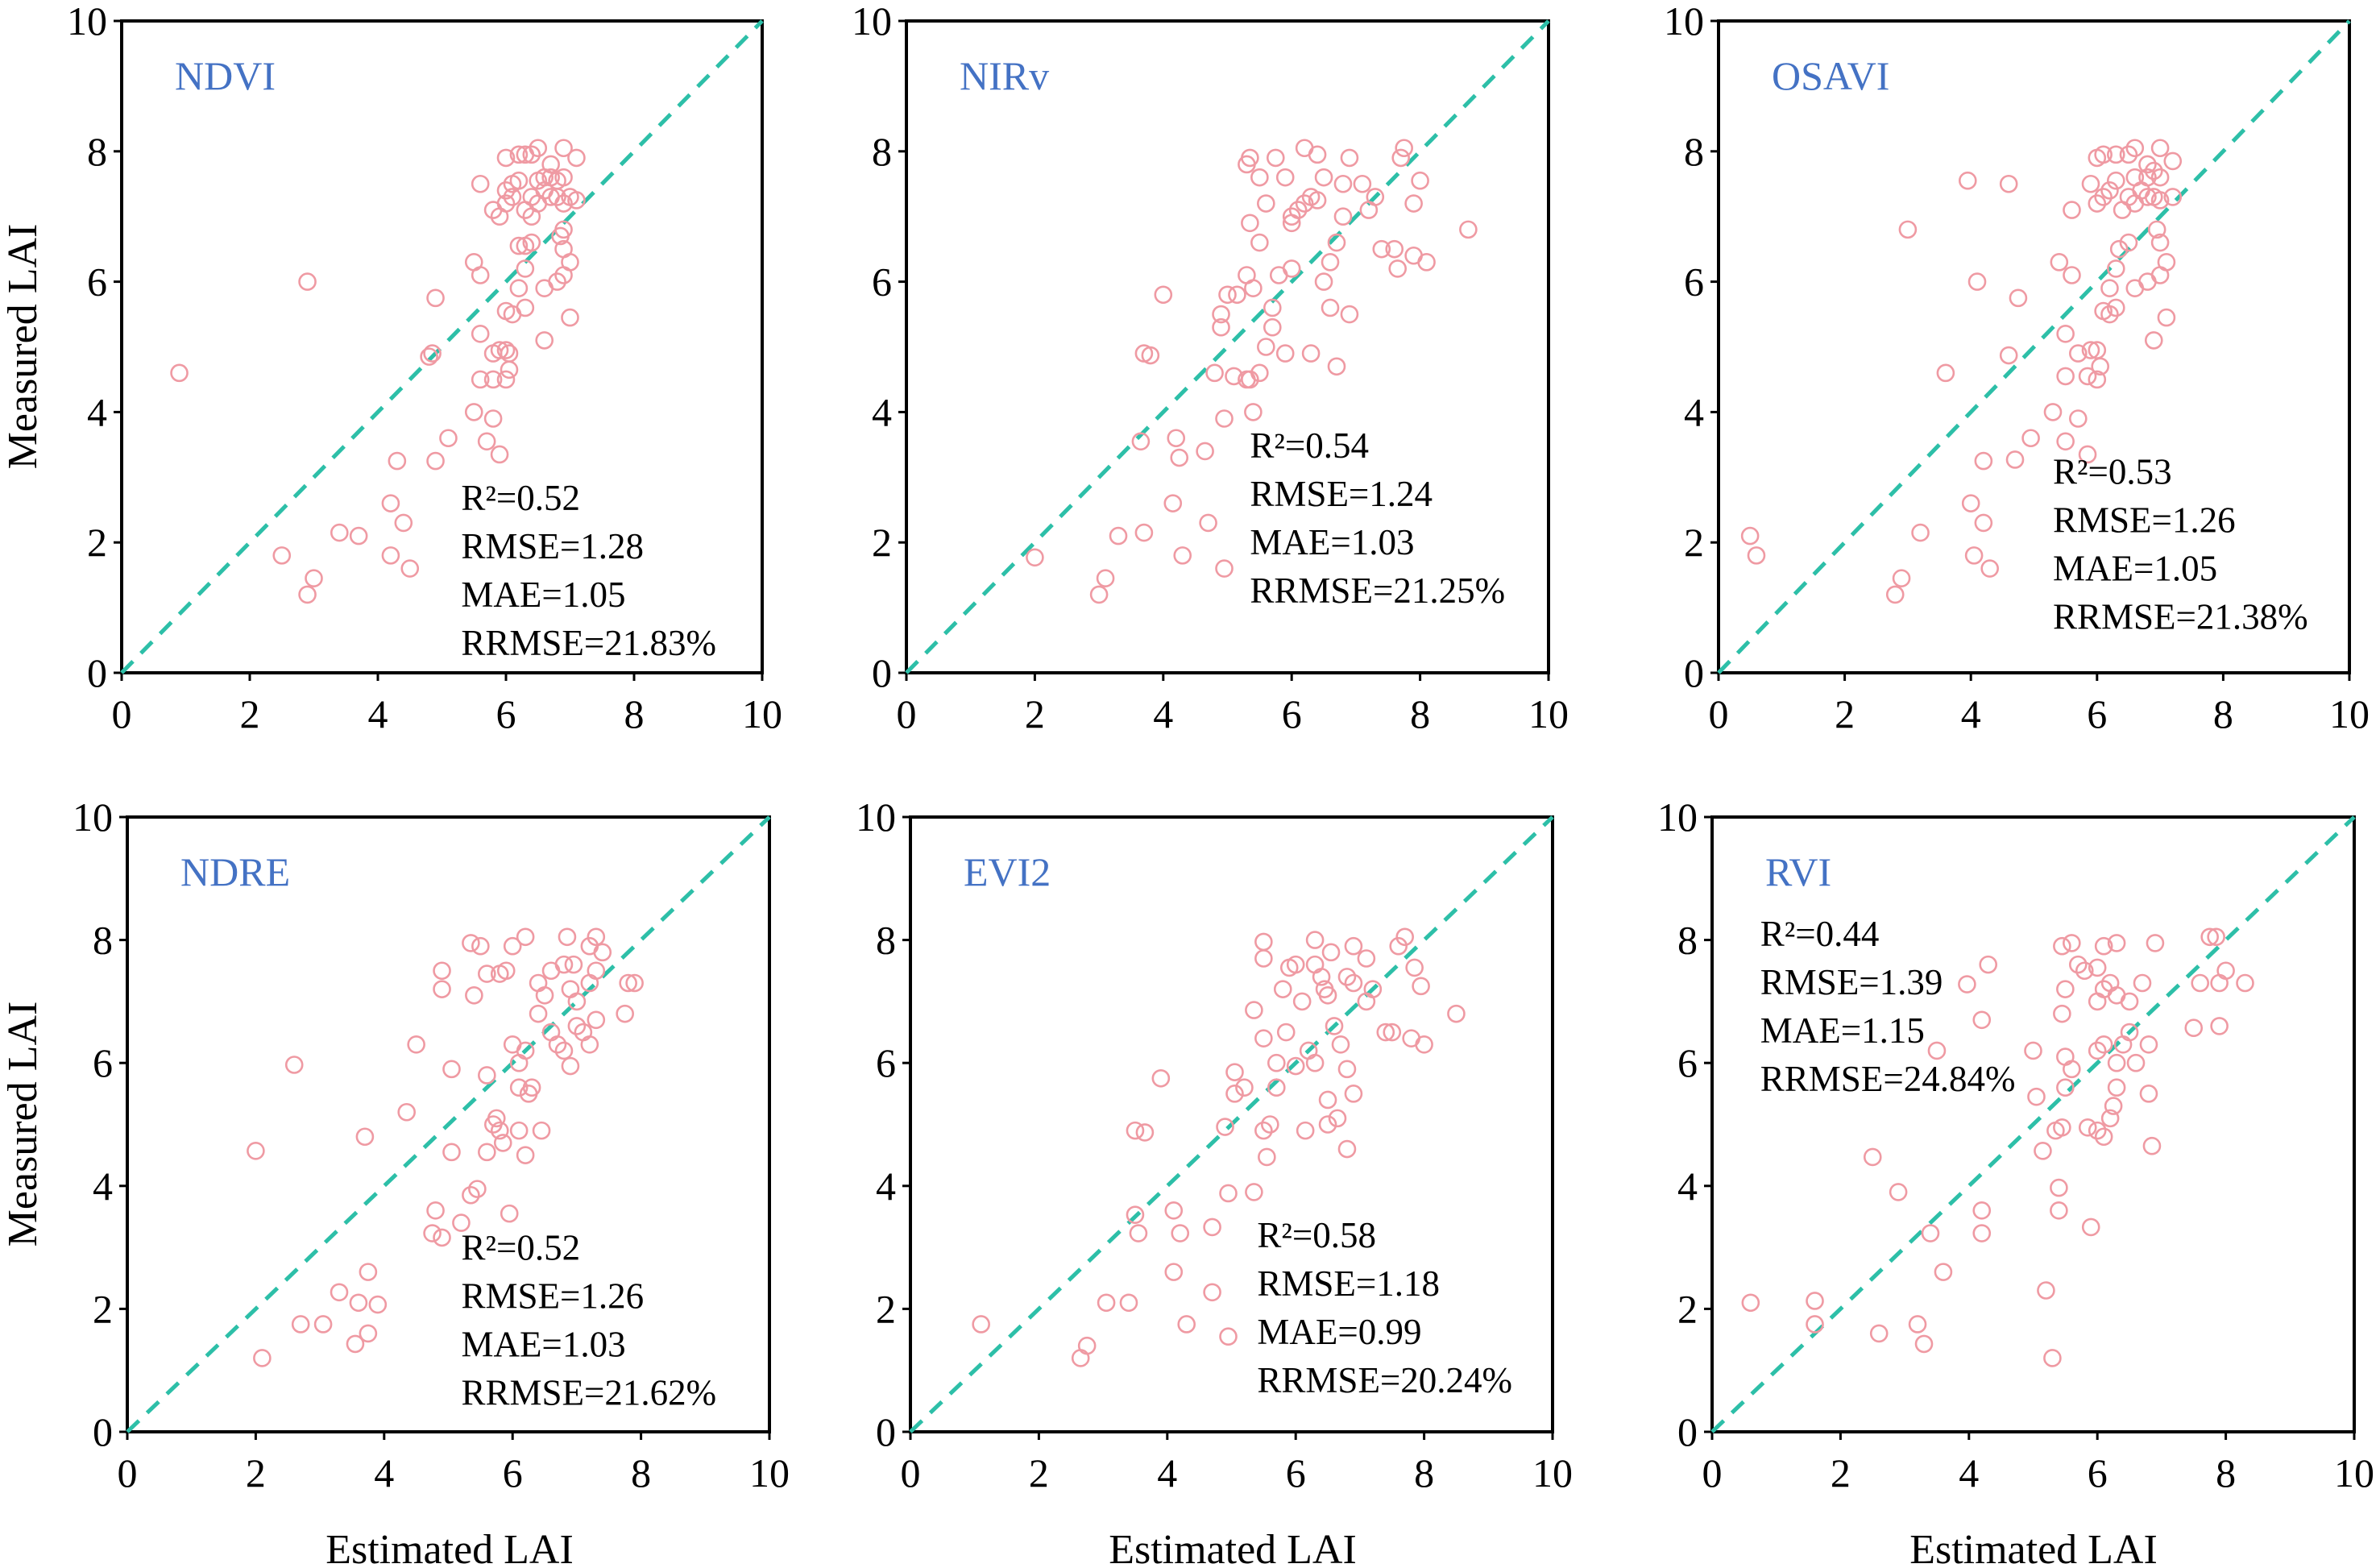  What do you see at coordinates (1688, 1062) in the screenshot?
I see `y-tick-label: 6` at bounding box center [1688, 1062].